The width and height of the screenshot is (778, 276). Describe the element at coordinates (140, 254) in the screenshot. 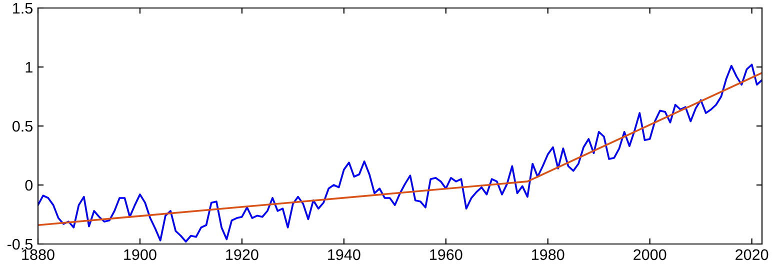

I see `x-tick-label: 1900` at that location.